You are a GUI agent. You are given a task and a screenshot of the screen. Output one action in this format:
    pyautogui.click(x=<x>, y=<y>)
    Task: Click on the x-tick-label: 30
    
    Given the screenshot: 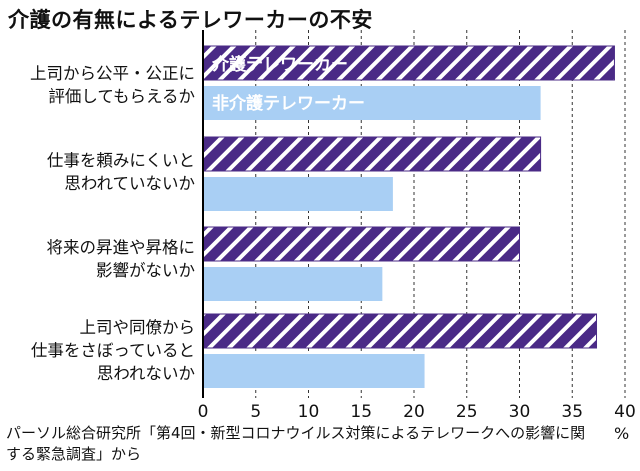 What is the action you would take?
    pyautogui.click(x=519, y=412)
    